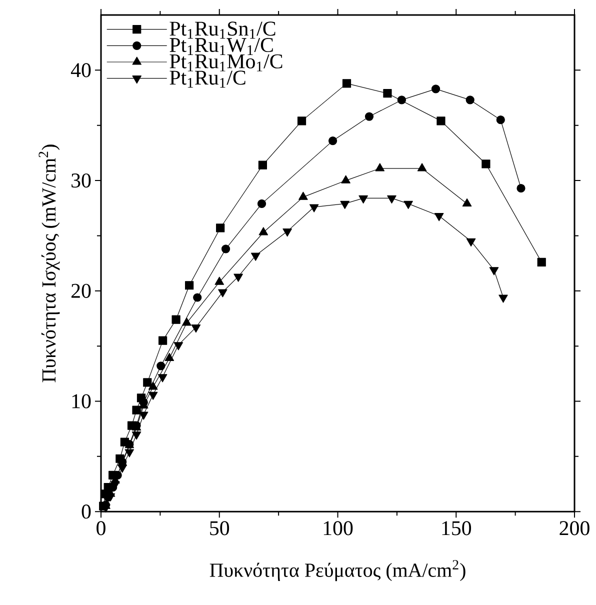  What do you see at coordinates (81, 180) in the screenshot?
I see `y-tick-label: 30` at bounding box center [81, 180].